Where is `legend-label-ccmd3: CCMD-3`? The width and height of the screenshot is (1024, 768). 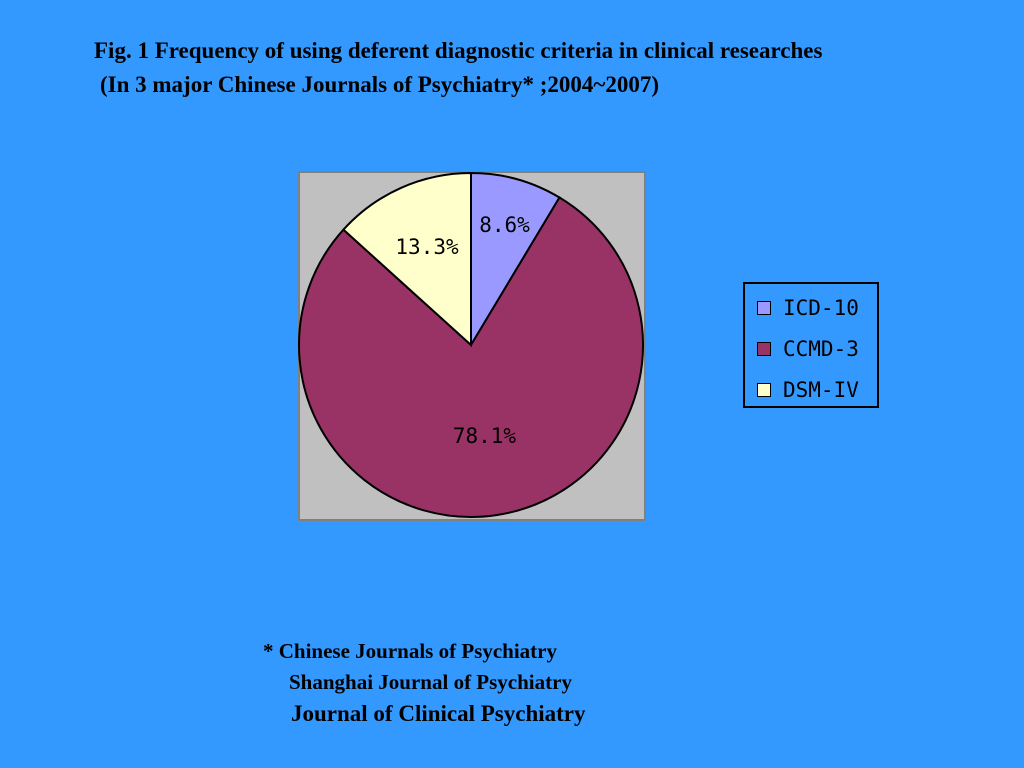
legend-label-ccmd3: CCMD-3 is located at coordinates (821, 349).